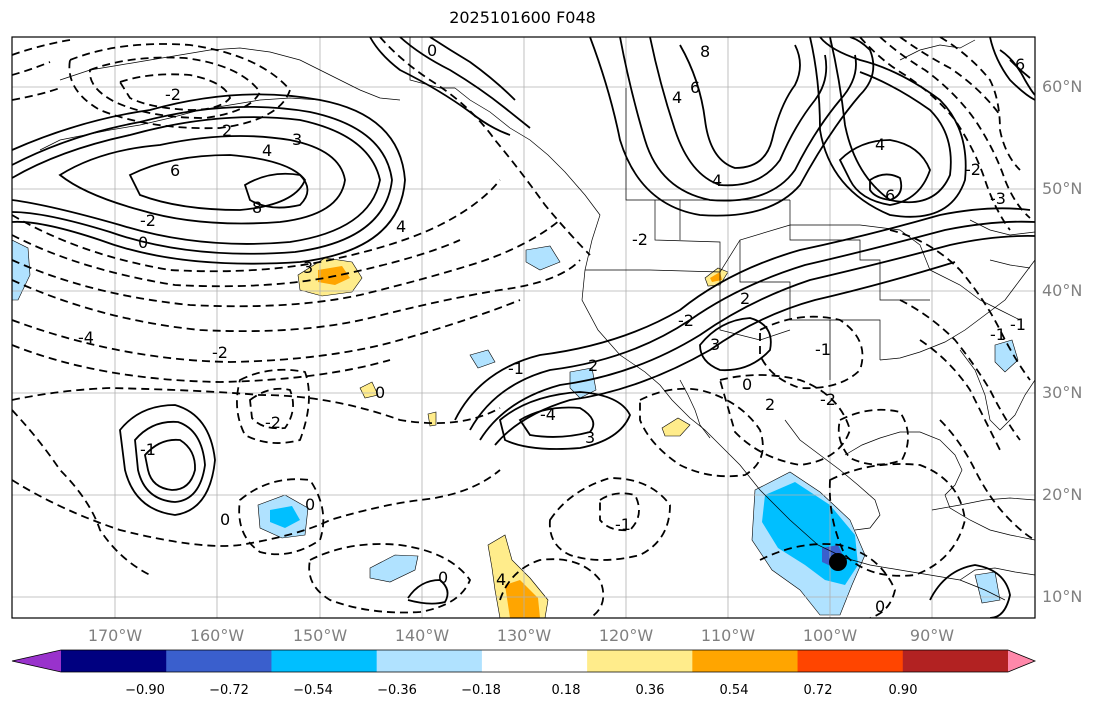 The height and width of the screenshot is (712, 1105). I want to click on map-title: 2025101600 F048, so click(522, 17).